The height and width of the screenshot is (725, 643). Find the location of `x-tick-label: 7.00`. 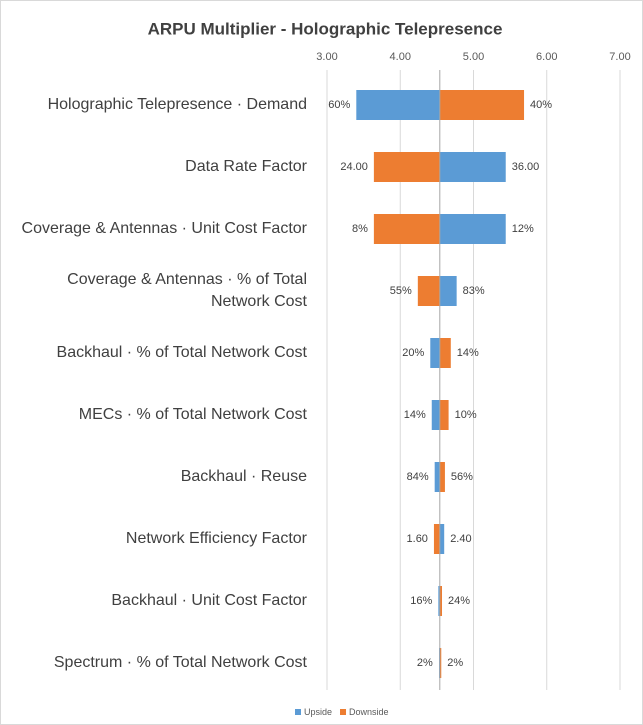

x-tick-label: 7.00 is located at coordinates (619, 57).